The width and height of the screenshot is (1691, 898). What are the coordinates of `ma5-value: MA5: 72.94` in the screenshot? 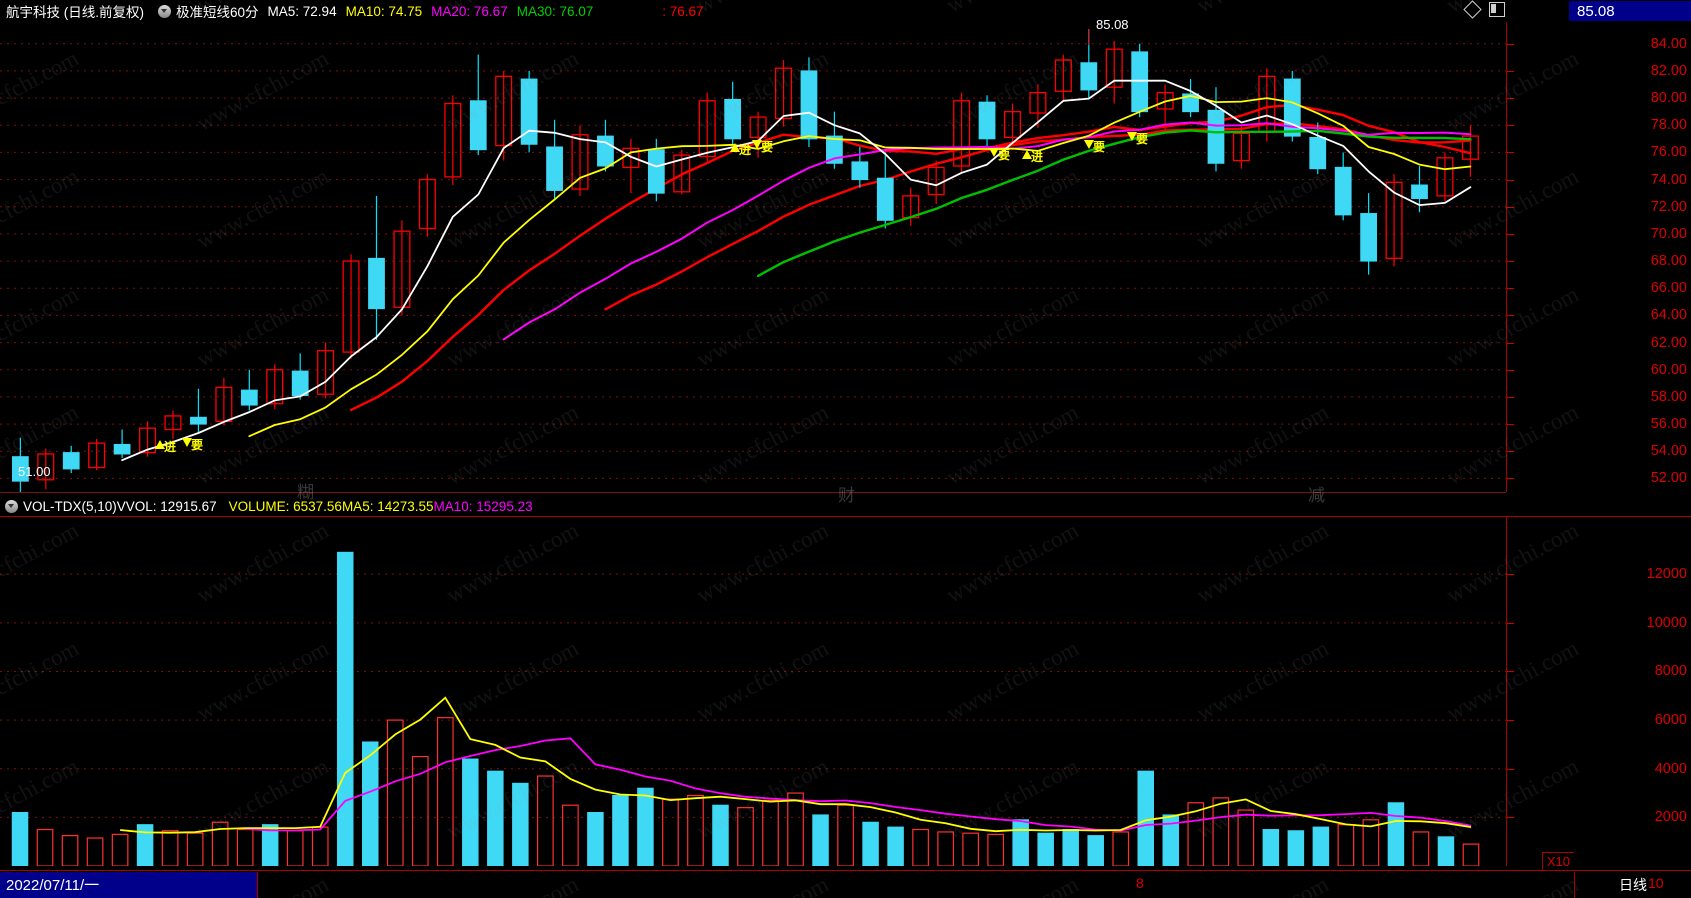 It's located at (302, 11).